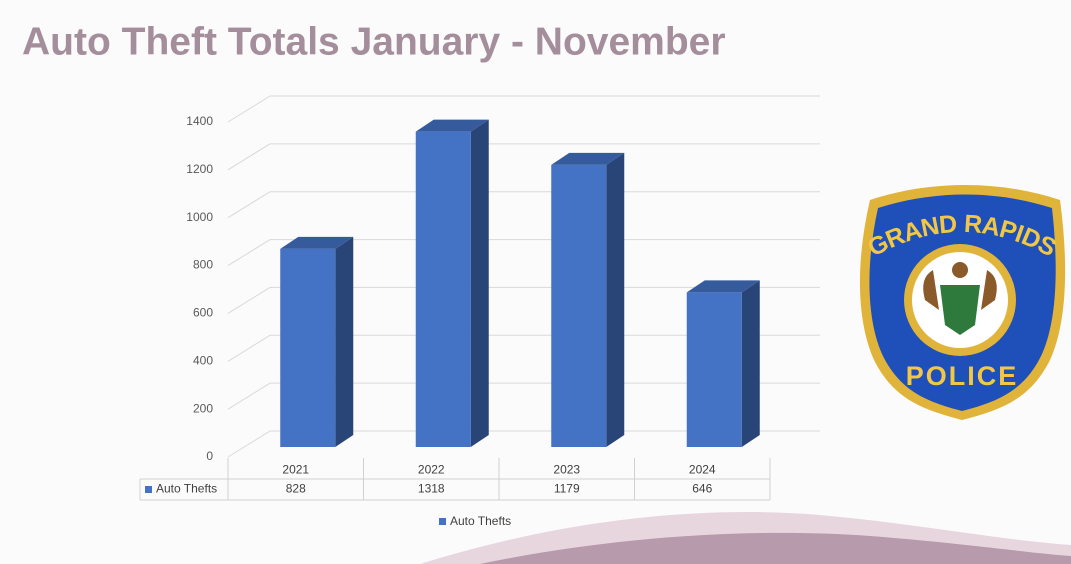 This screenshot has width=1071, height=564. What do you see at coordinates (295, 470) in the screenshot?
I see `x-tick-label: 2021` at bounding box center [295, 470].